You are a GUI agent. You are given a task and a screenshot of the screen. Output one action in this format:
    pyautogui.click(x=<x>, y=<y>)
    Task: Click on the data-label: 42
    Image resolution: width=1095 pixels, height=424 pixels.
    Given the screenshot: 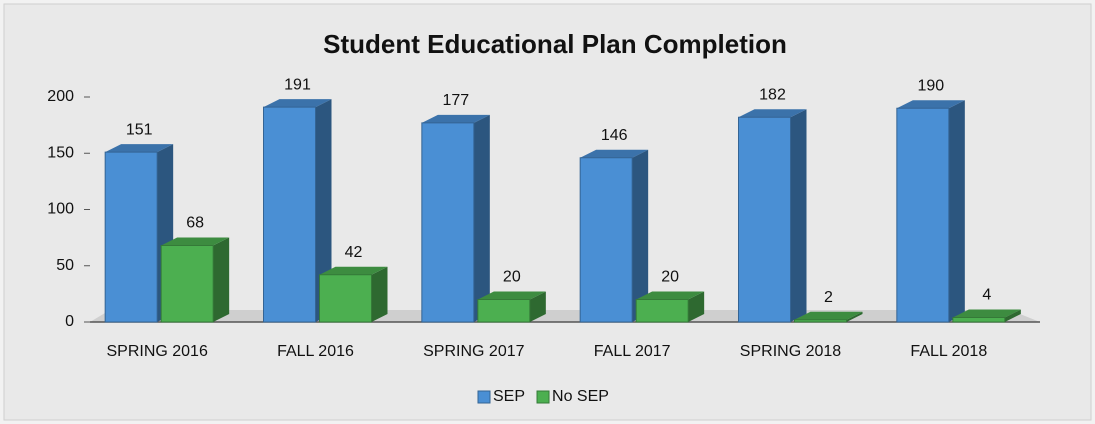 What is the action you would take?
    pyautogui.click(x=354, y=252)
    